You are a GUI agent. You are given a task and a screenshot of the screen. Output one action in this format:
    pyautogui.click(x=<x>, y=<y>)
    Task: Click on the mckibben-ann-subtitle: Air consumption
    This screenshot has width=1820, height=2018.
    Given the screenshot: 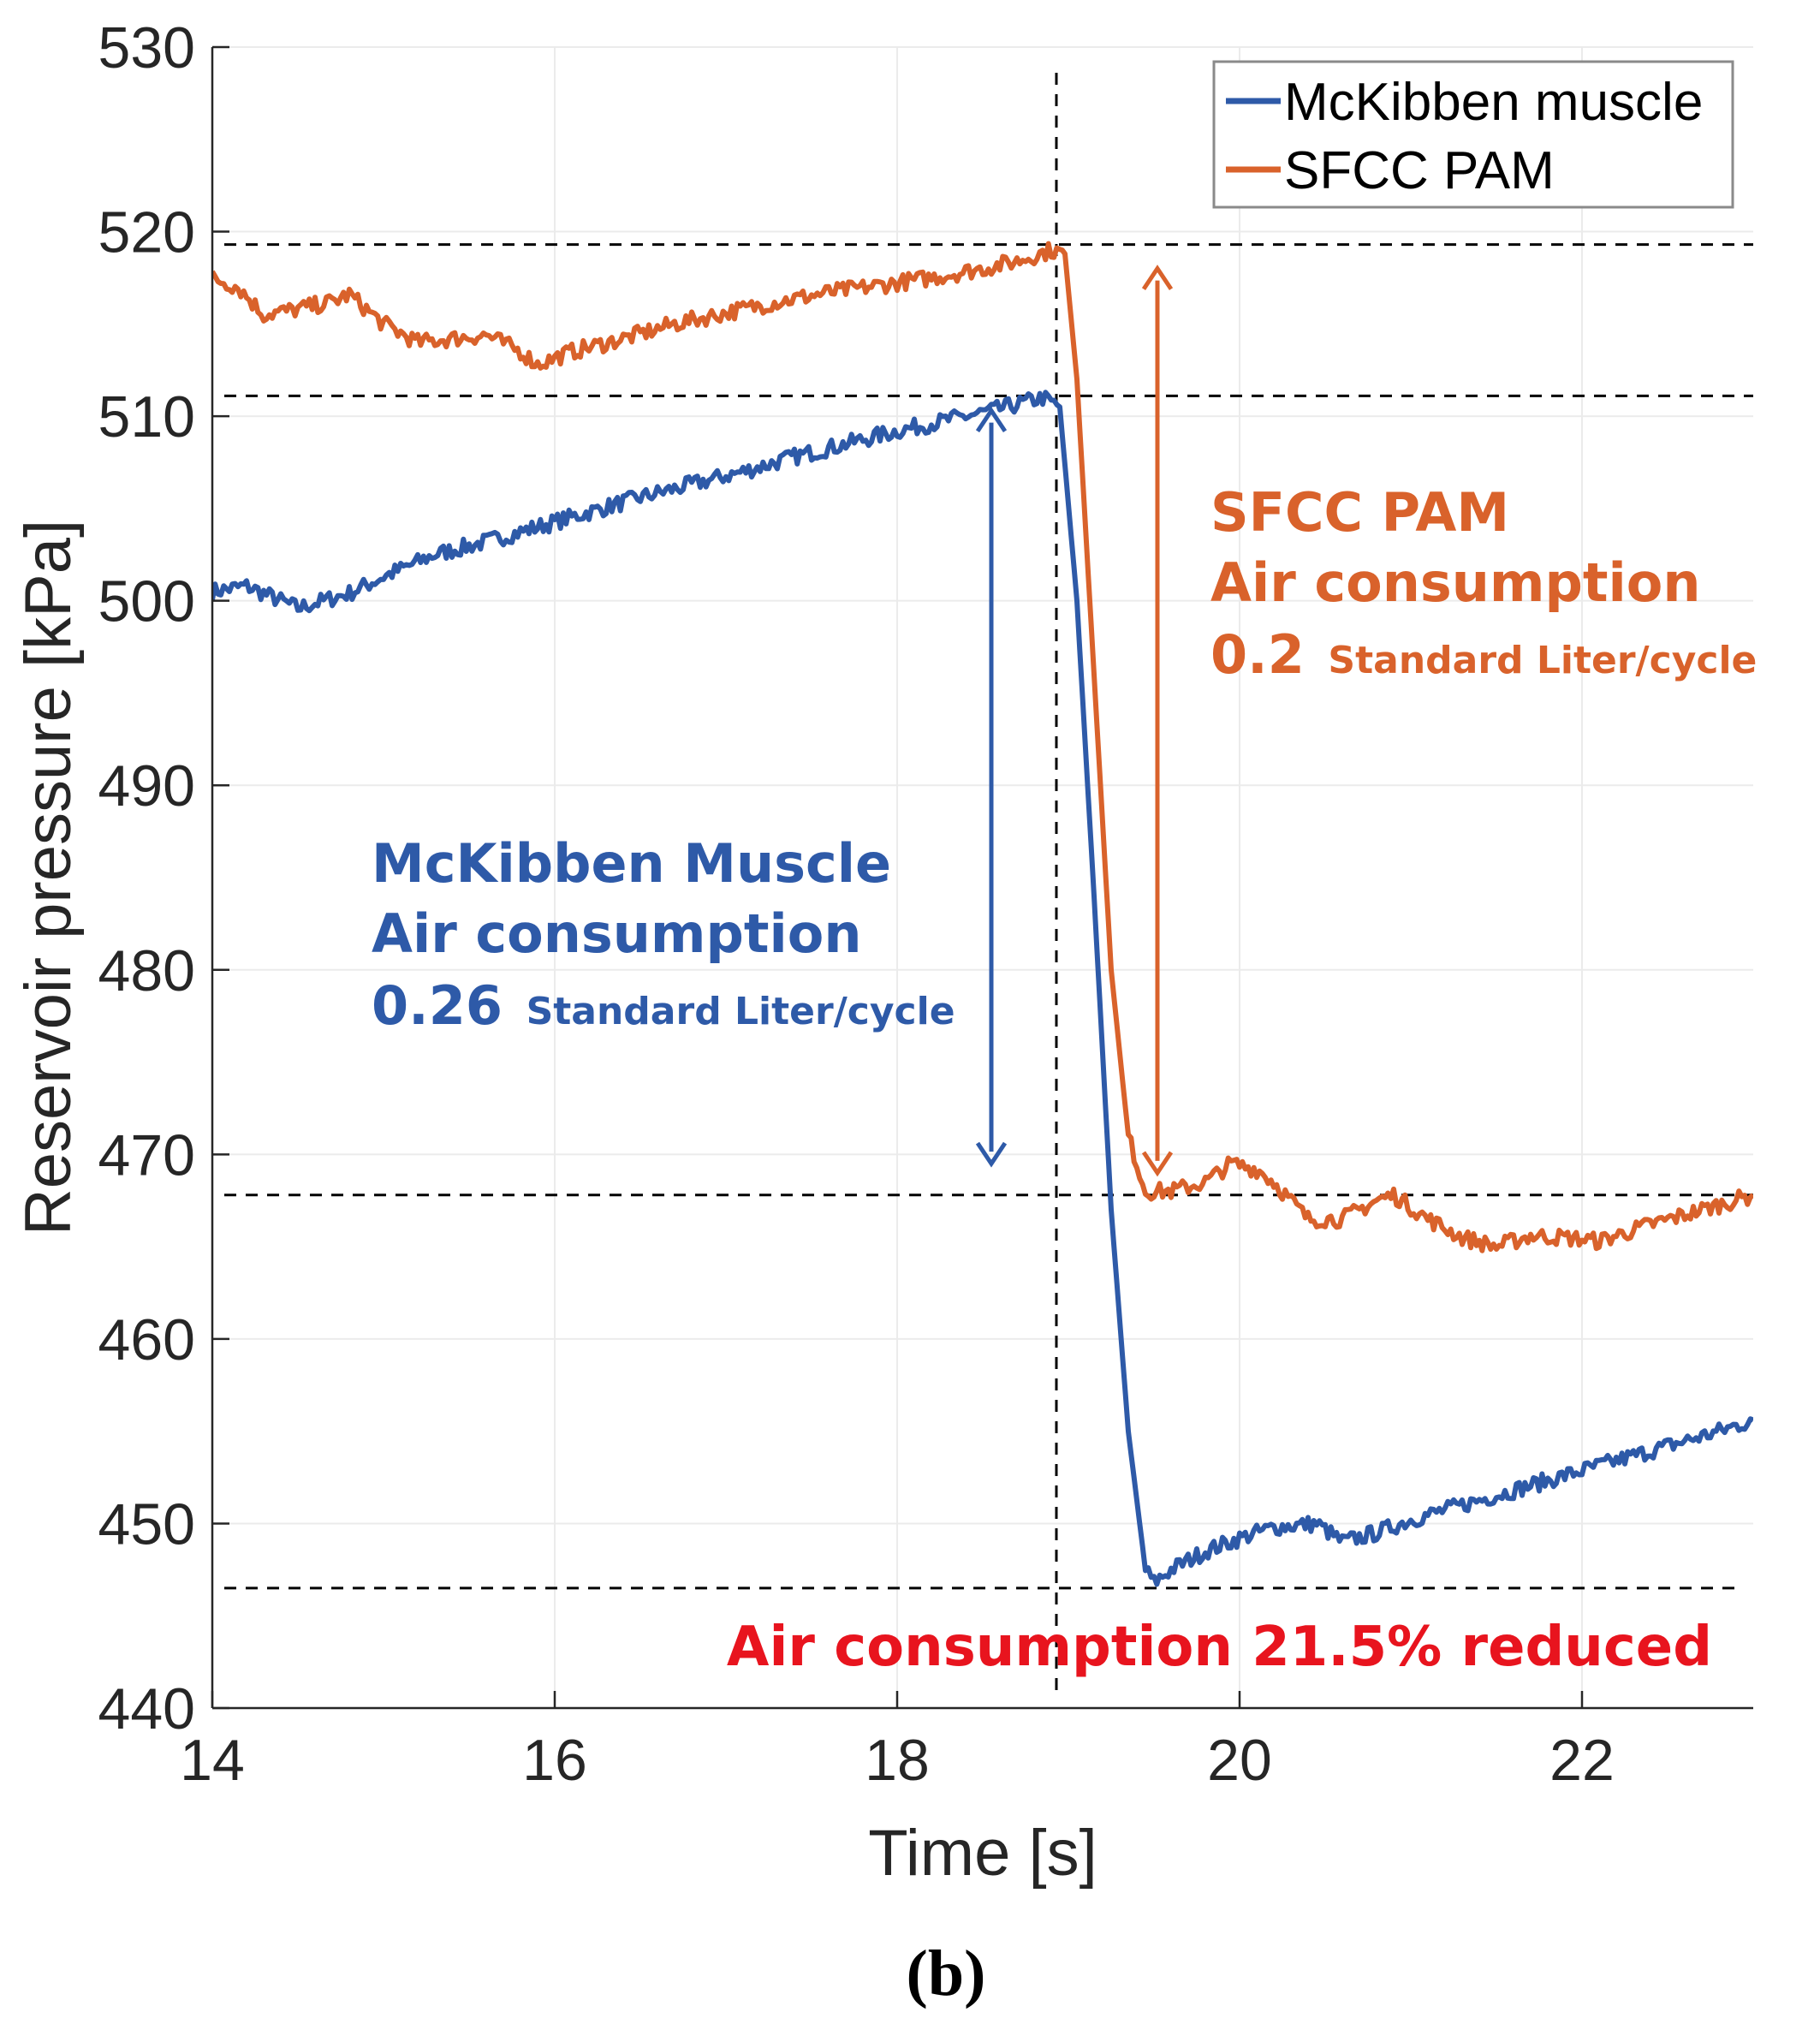 What is the action you would take?
    pyautogui.click(x=617, y=933)
    